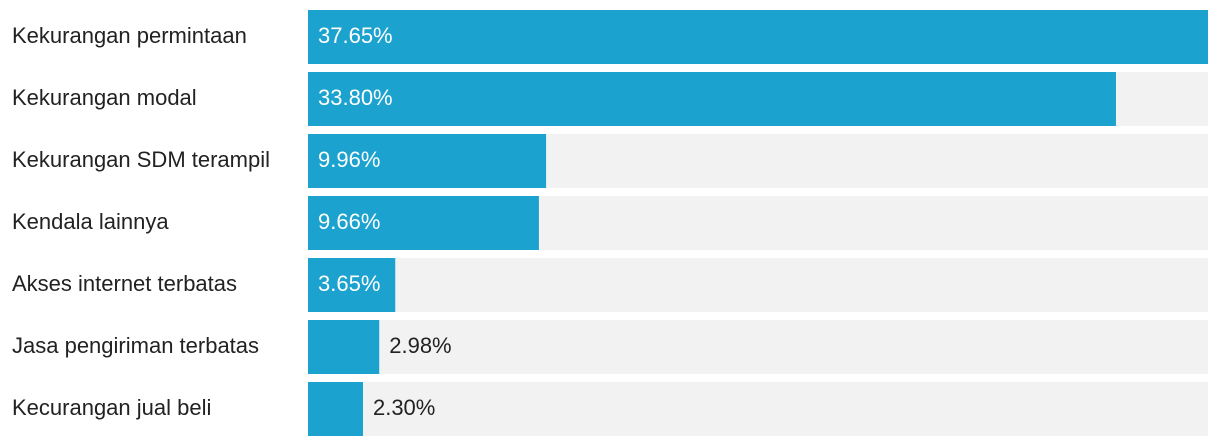 Image resolution: width=1220 pixels, height=446 pixels. What do you see at coordinates (104, 97) in the screenshot?
I see `category-label: Kekurangan modal` at bounding box center [104, 97].